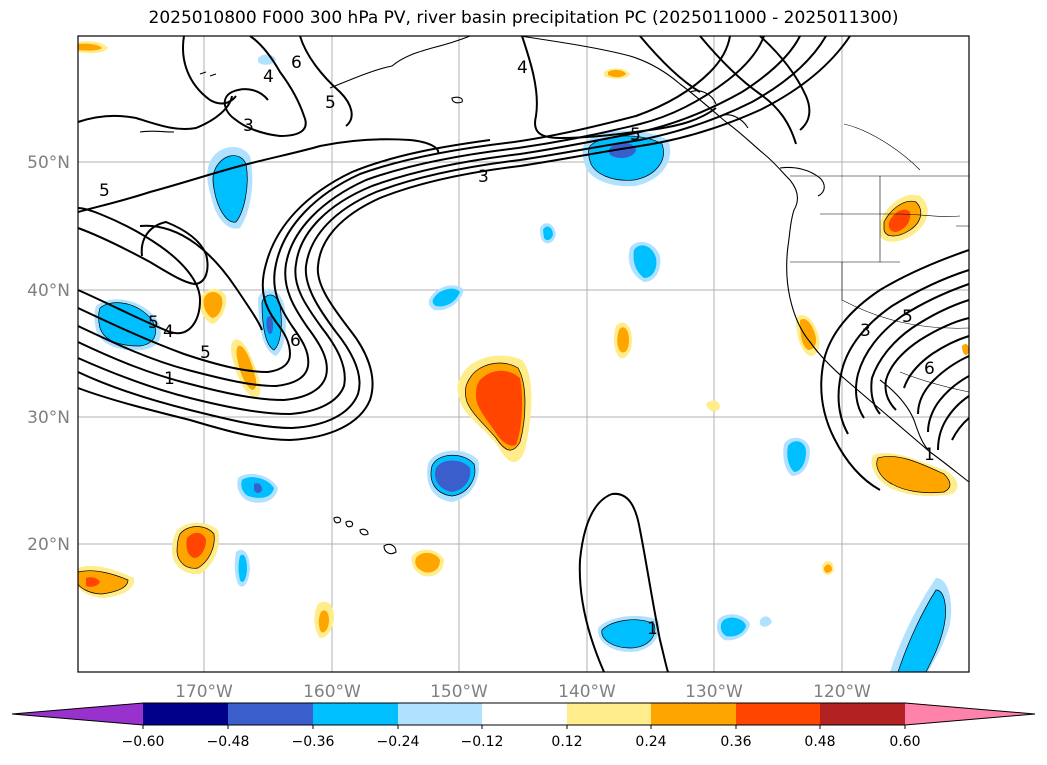 The image size is (1047, 765). Describe the element at coordinates (313, 742) in the screenshot. I see `colorbar-tick: −0.36` at that location.